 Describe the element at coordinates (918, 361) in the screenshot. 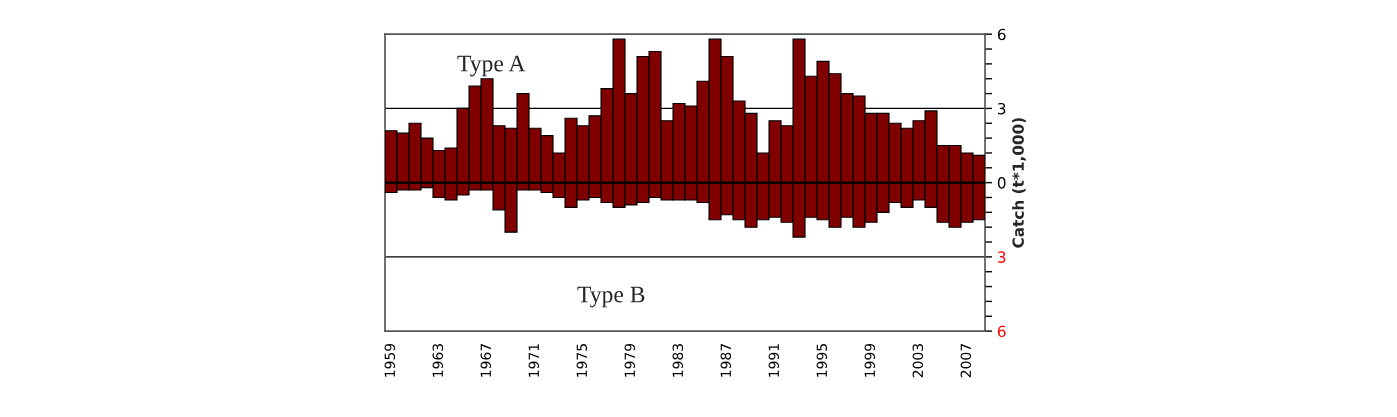

I see `x-tick-label: 2003` at that location.